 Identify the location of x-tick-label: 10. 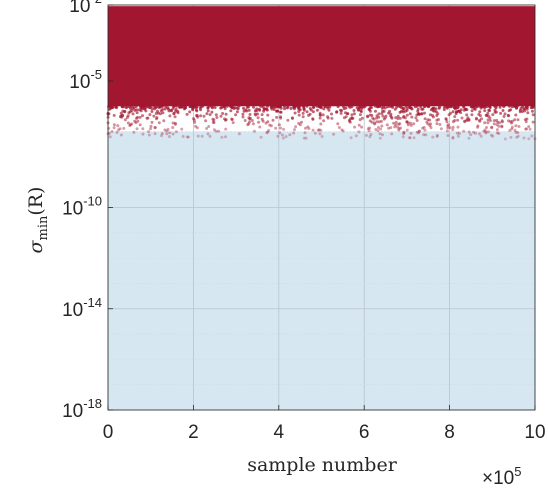
(534, 432).